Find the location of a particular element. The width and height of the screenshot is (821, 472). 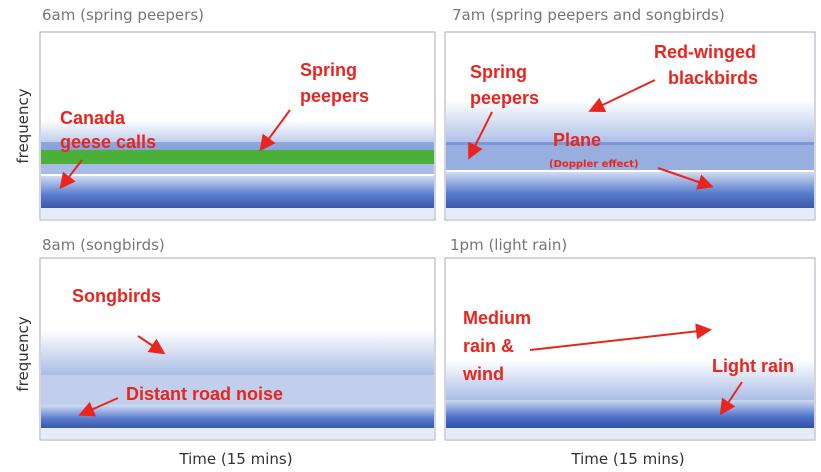

panel-title: 1pm (light rain) is located at coordinates (508, 245).